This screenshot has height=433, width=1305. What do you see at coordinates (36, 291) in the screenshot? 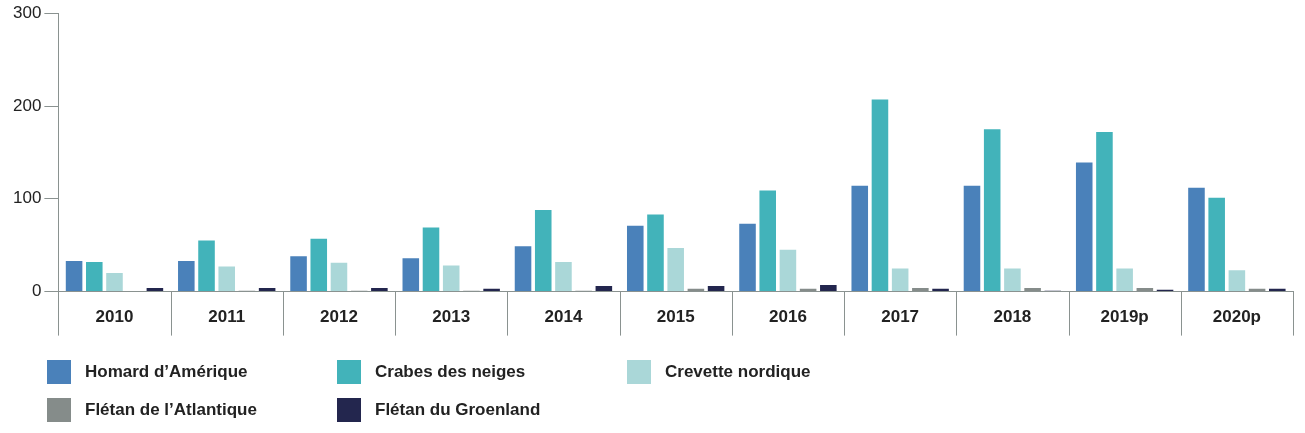
I see `y-tick-label: 0` at bounding box center [36, 291].